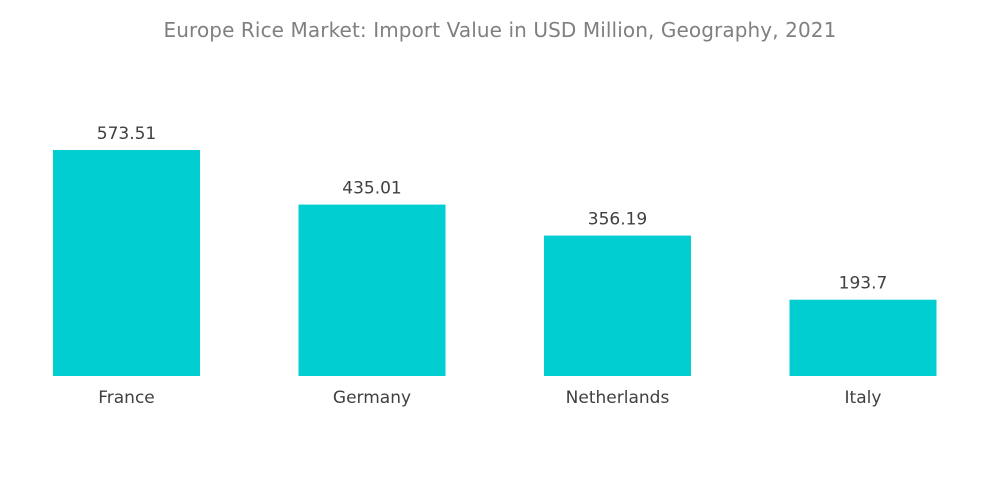 The width and height of the screenshot is (1000, 504). Describe the element at coordinates (617, 305) in the screenshot. I see `bar-netherlands` at that location.